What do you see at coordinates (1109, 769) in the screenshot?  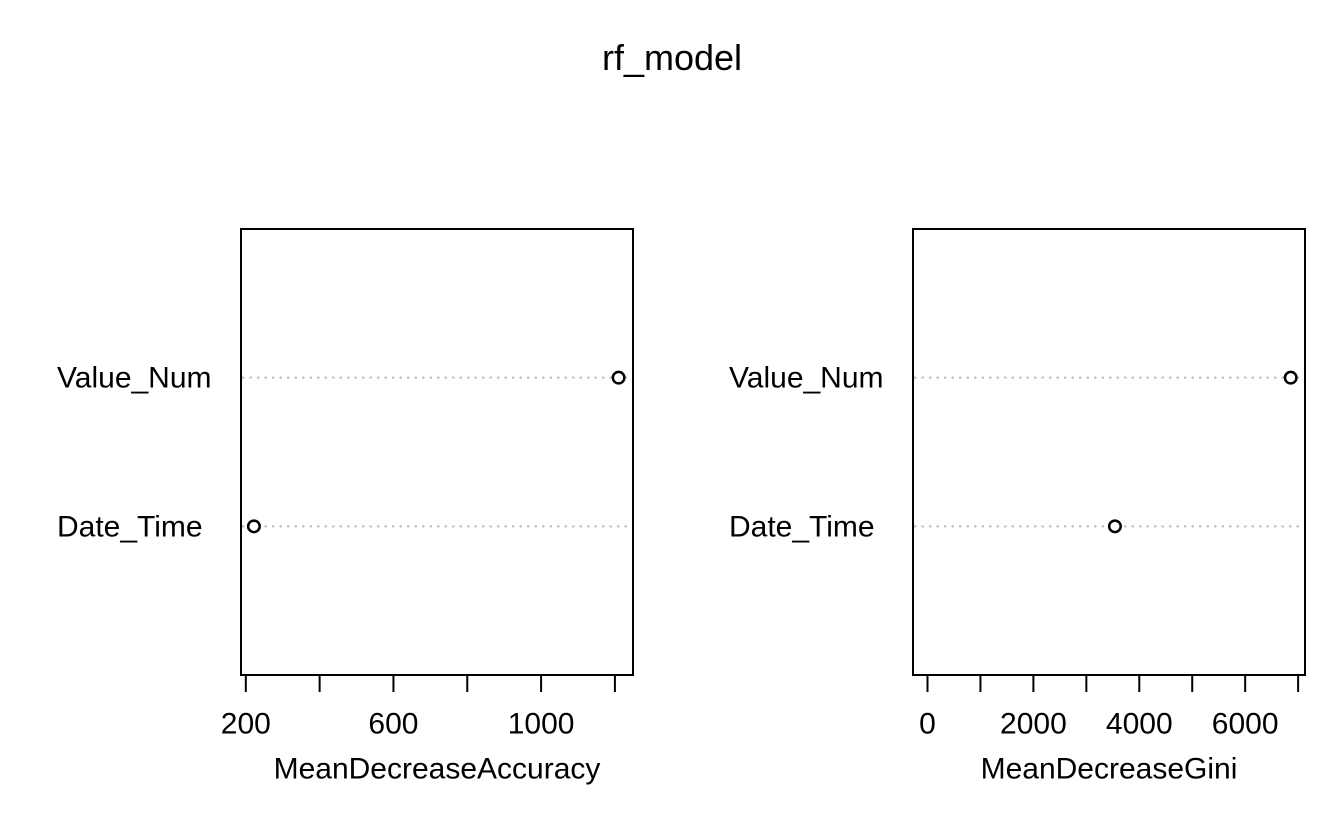 I see `x-axis-label: MeanDecreaseGini` at bounding box center [1109, 769].